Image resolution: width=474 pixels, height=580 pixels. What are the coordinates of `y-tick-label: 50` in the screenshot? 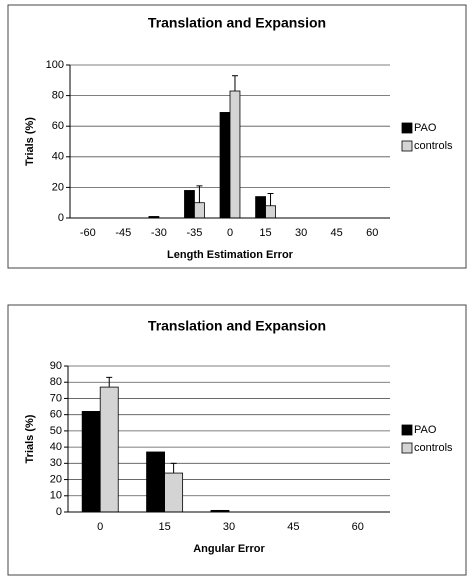 It's located at (56, 431).